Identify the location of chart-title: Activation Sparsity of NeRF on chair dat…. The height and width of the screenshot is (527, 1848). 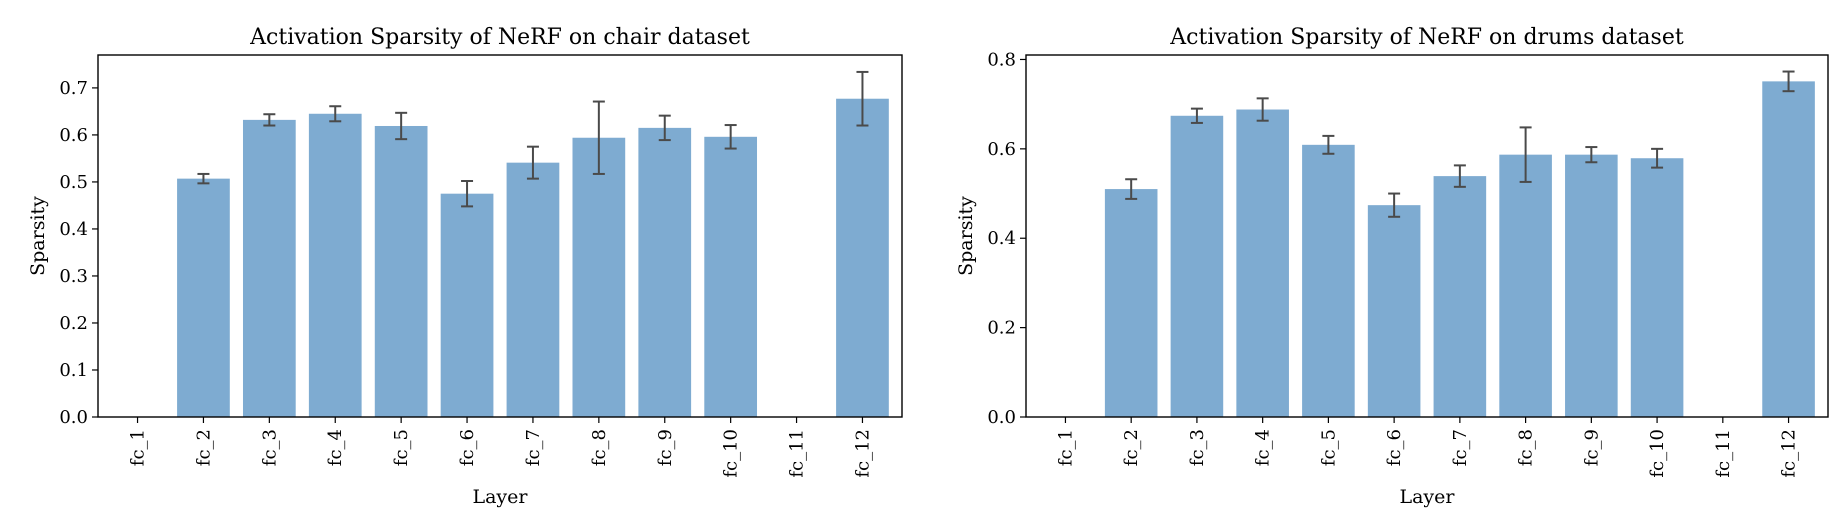
(499, 37).